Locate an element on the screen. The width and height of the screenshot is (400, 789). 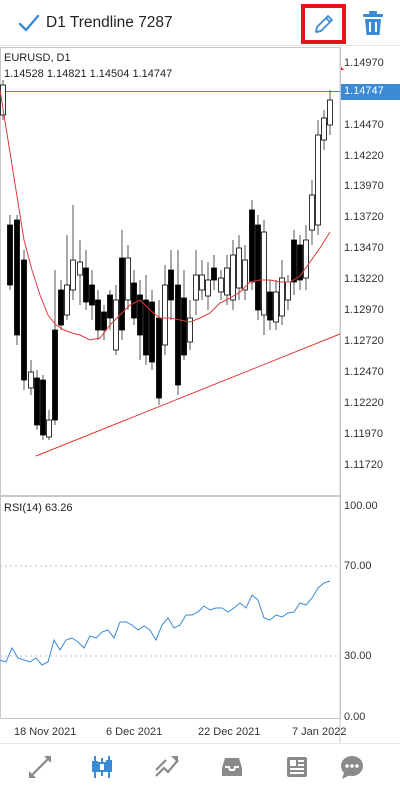
bottom-navigation is located at coordinates (200, 766).